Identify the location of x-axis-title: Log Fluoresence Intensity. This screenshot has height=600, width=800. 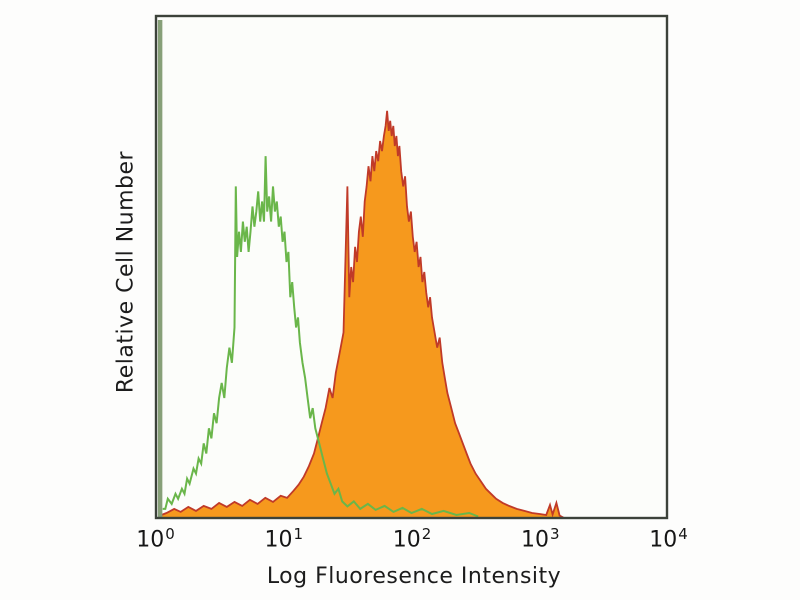
(414, 576).